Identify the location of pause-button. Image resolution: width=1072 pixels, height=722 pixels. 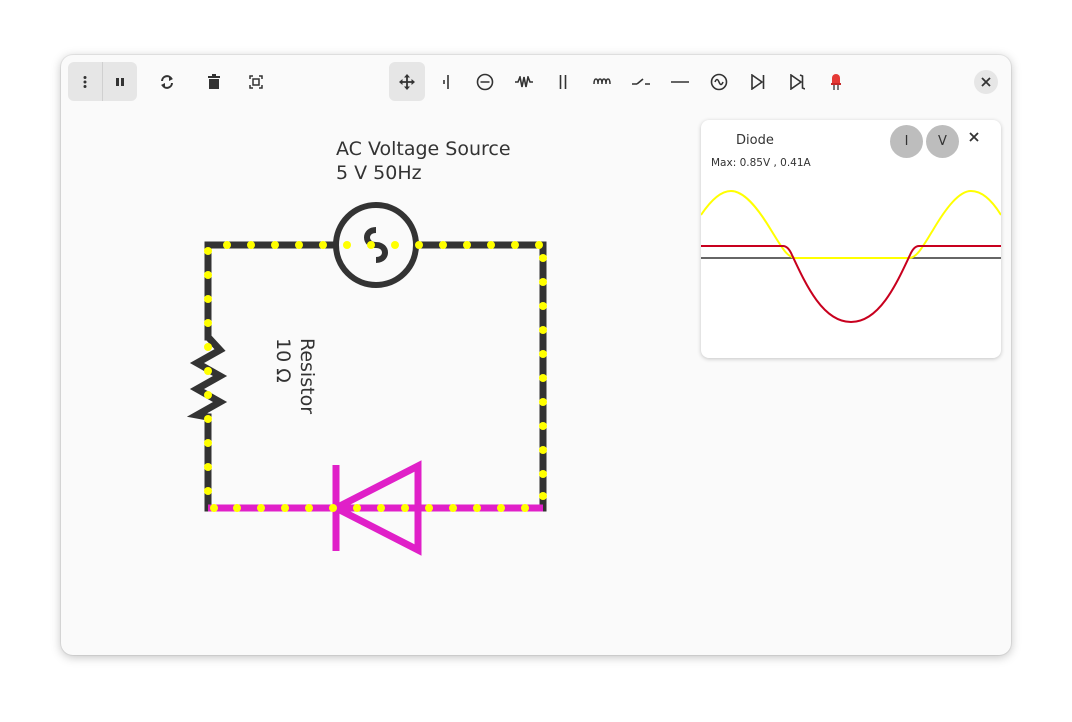
(120, 81).